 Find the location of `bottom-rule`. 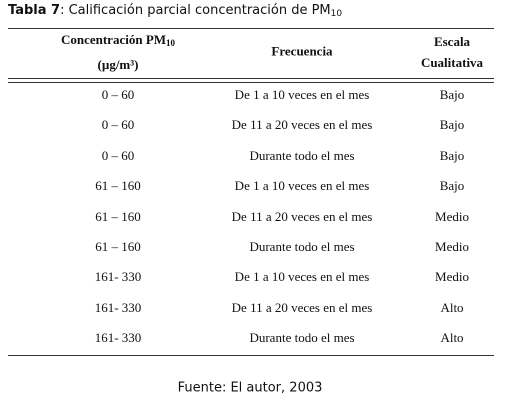

bottom-rule is located at coordinates (251, 355).